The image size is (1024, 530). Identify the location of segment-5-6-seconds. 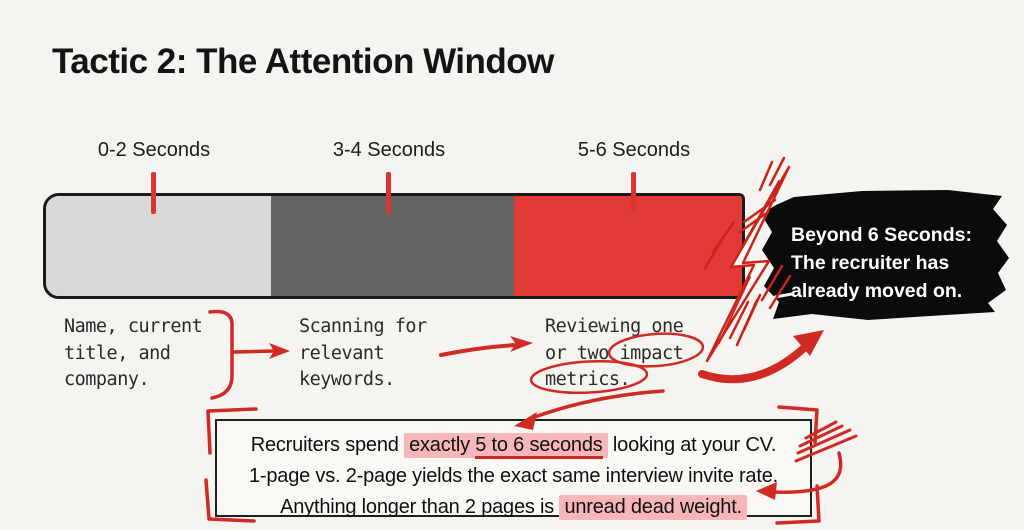
(627, 246).